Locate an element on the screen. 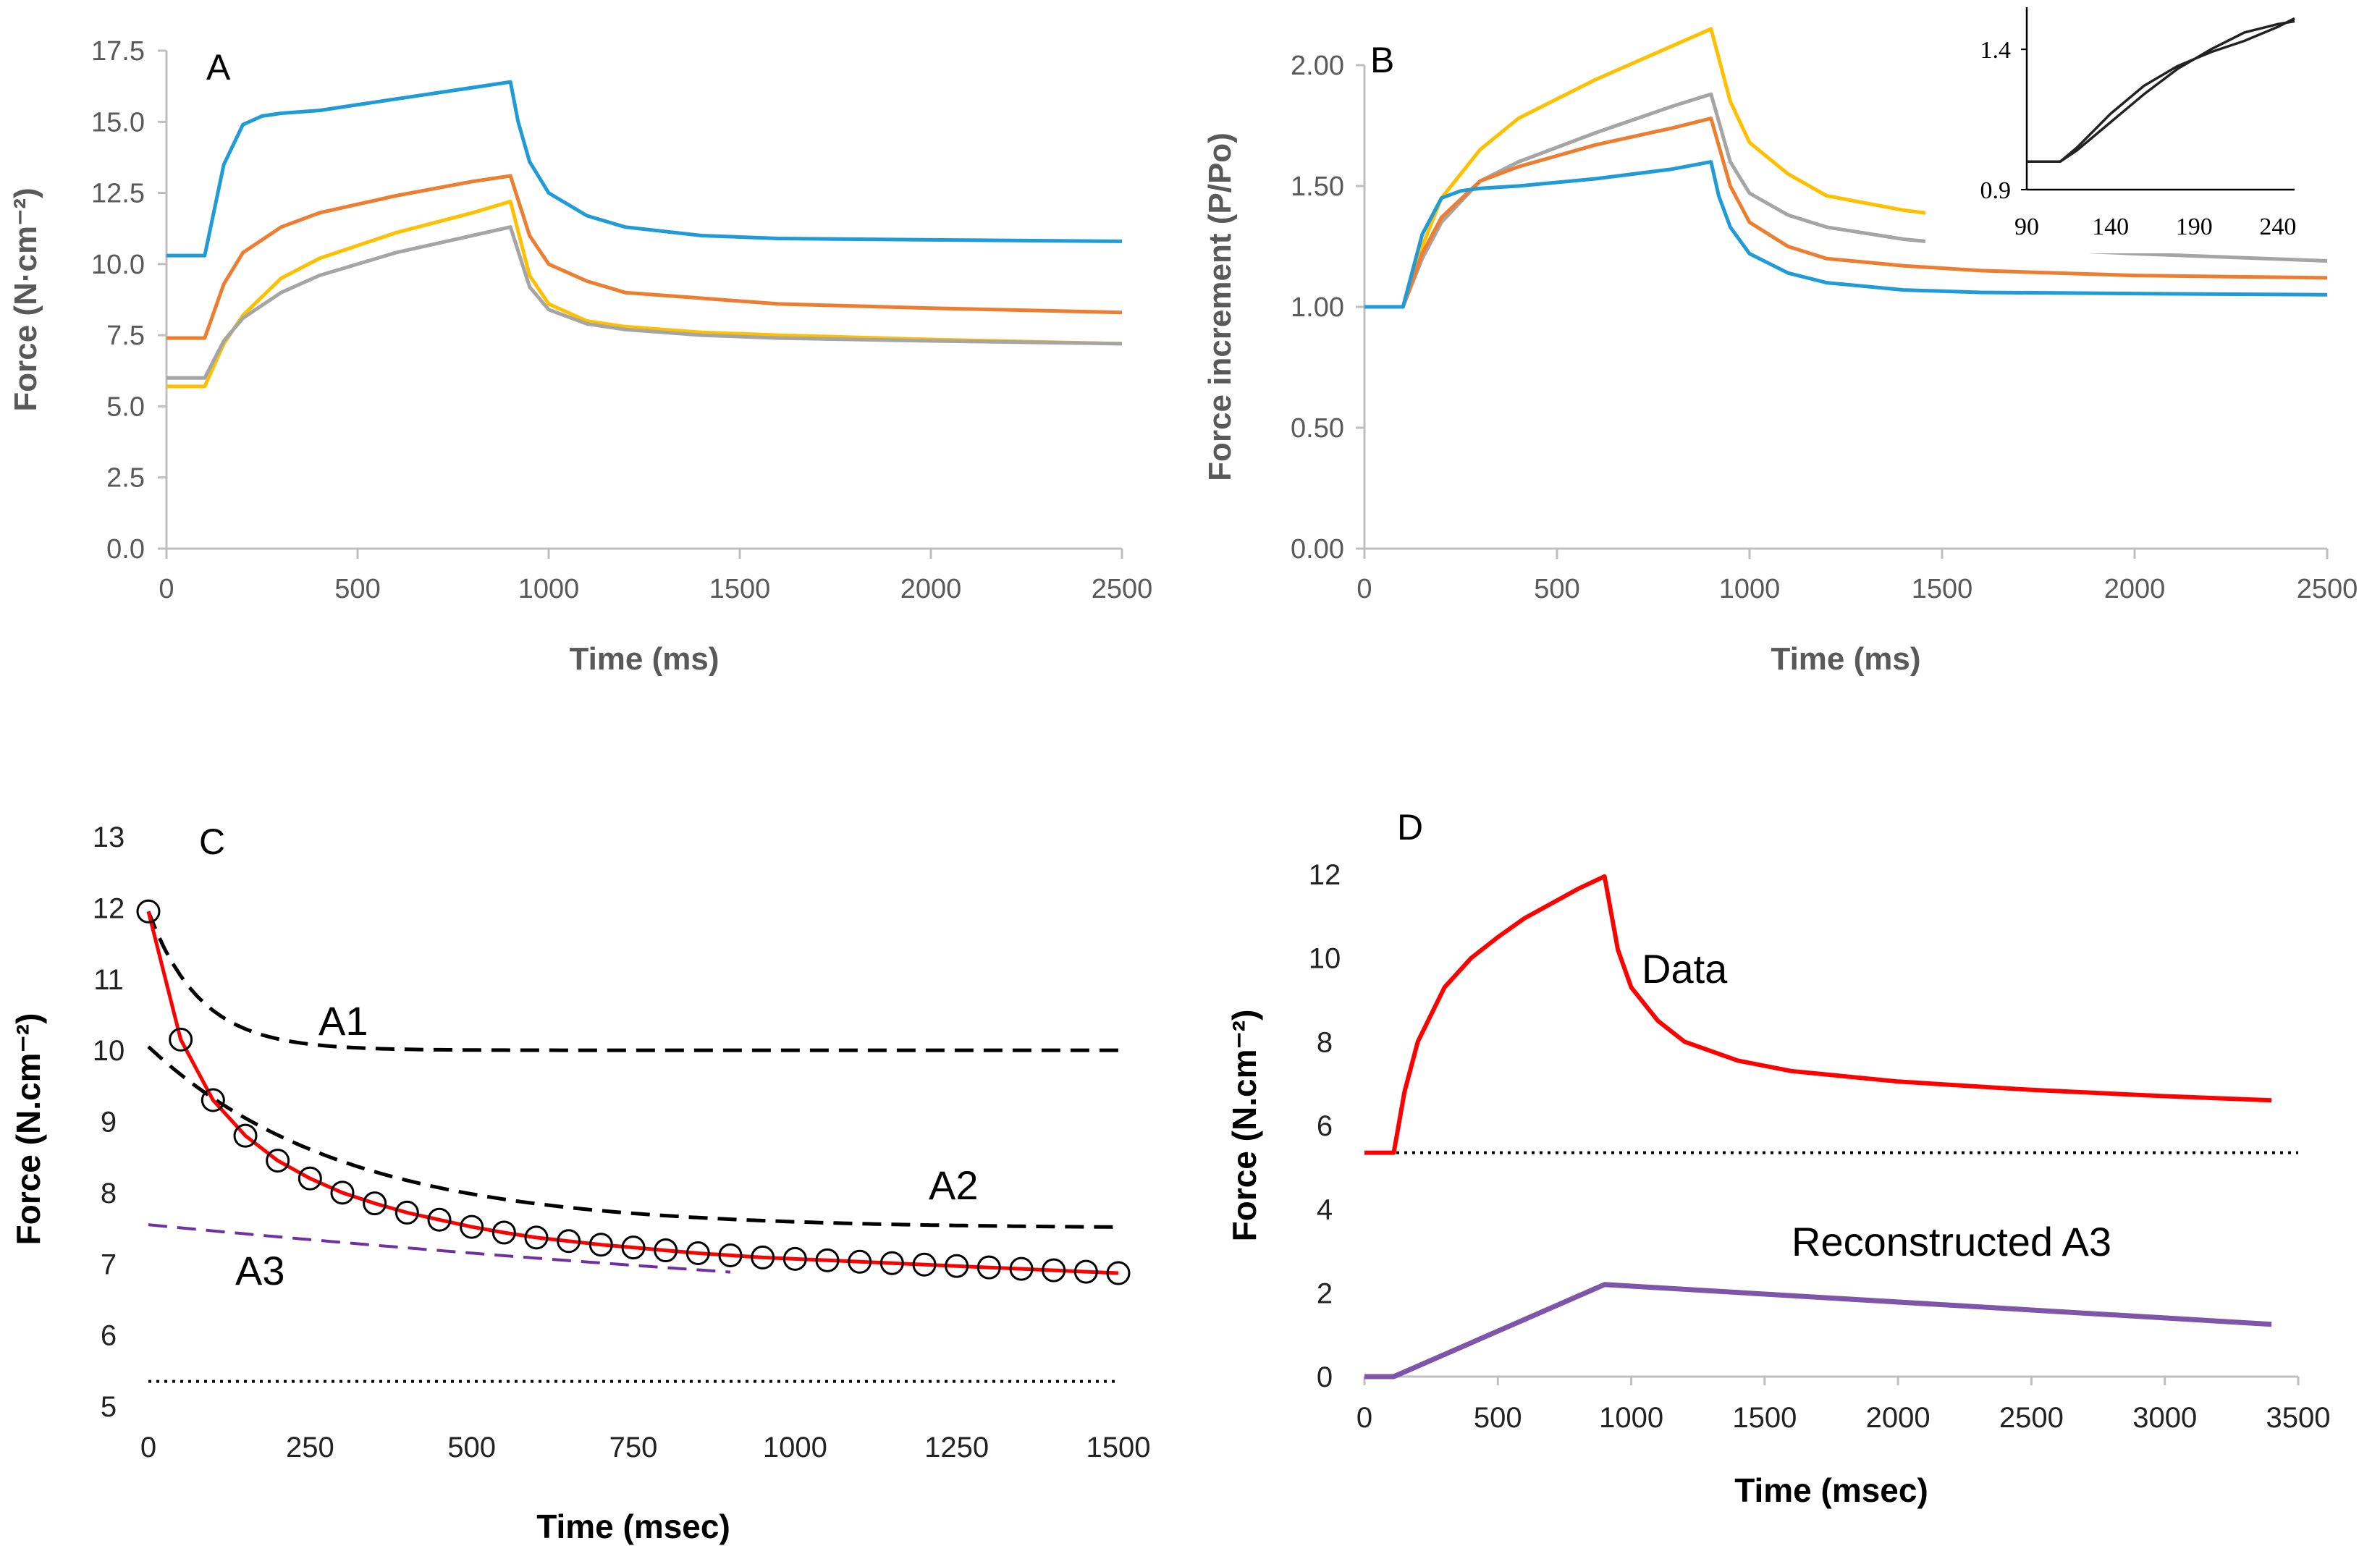 The image size is (2380, 1559). inset-background is located at coordinates (2128, 126).